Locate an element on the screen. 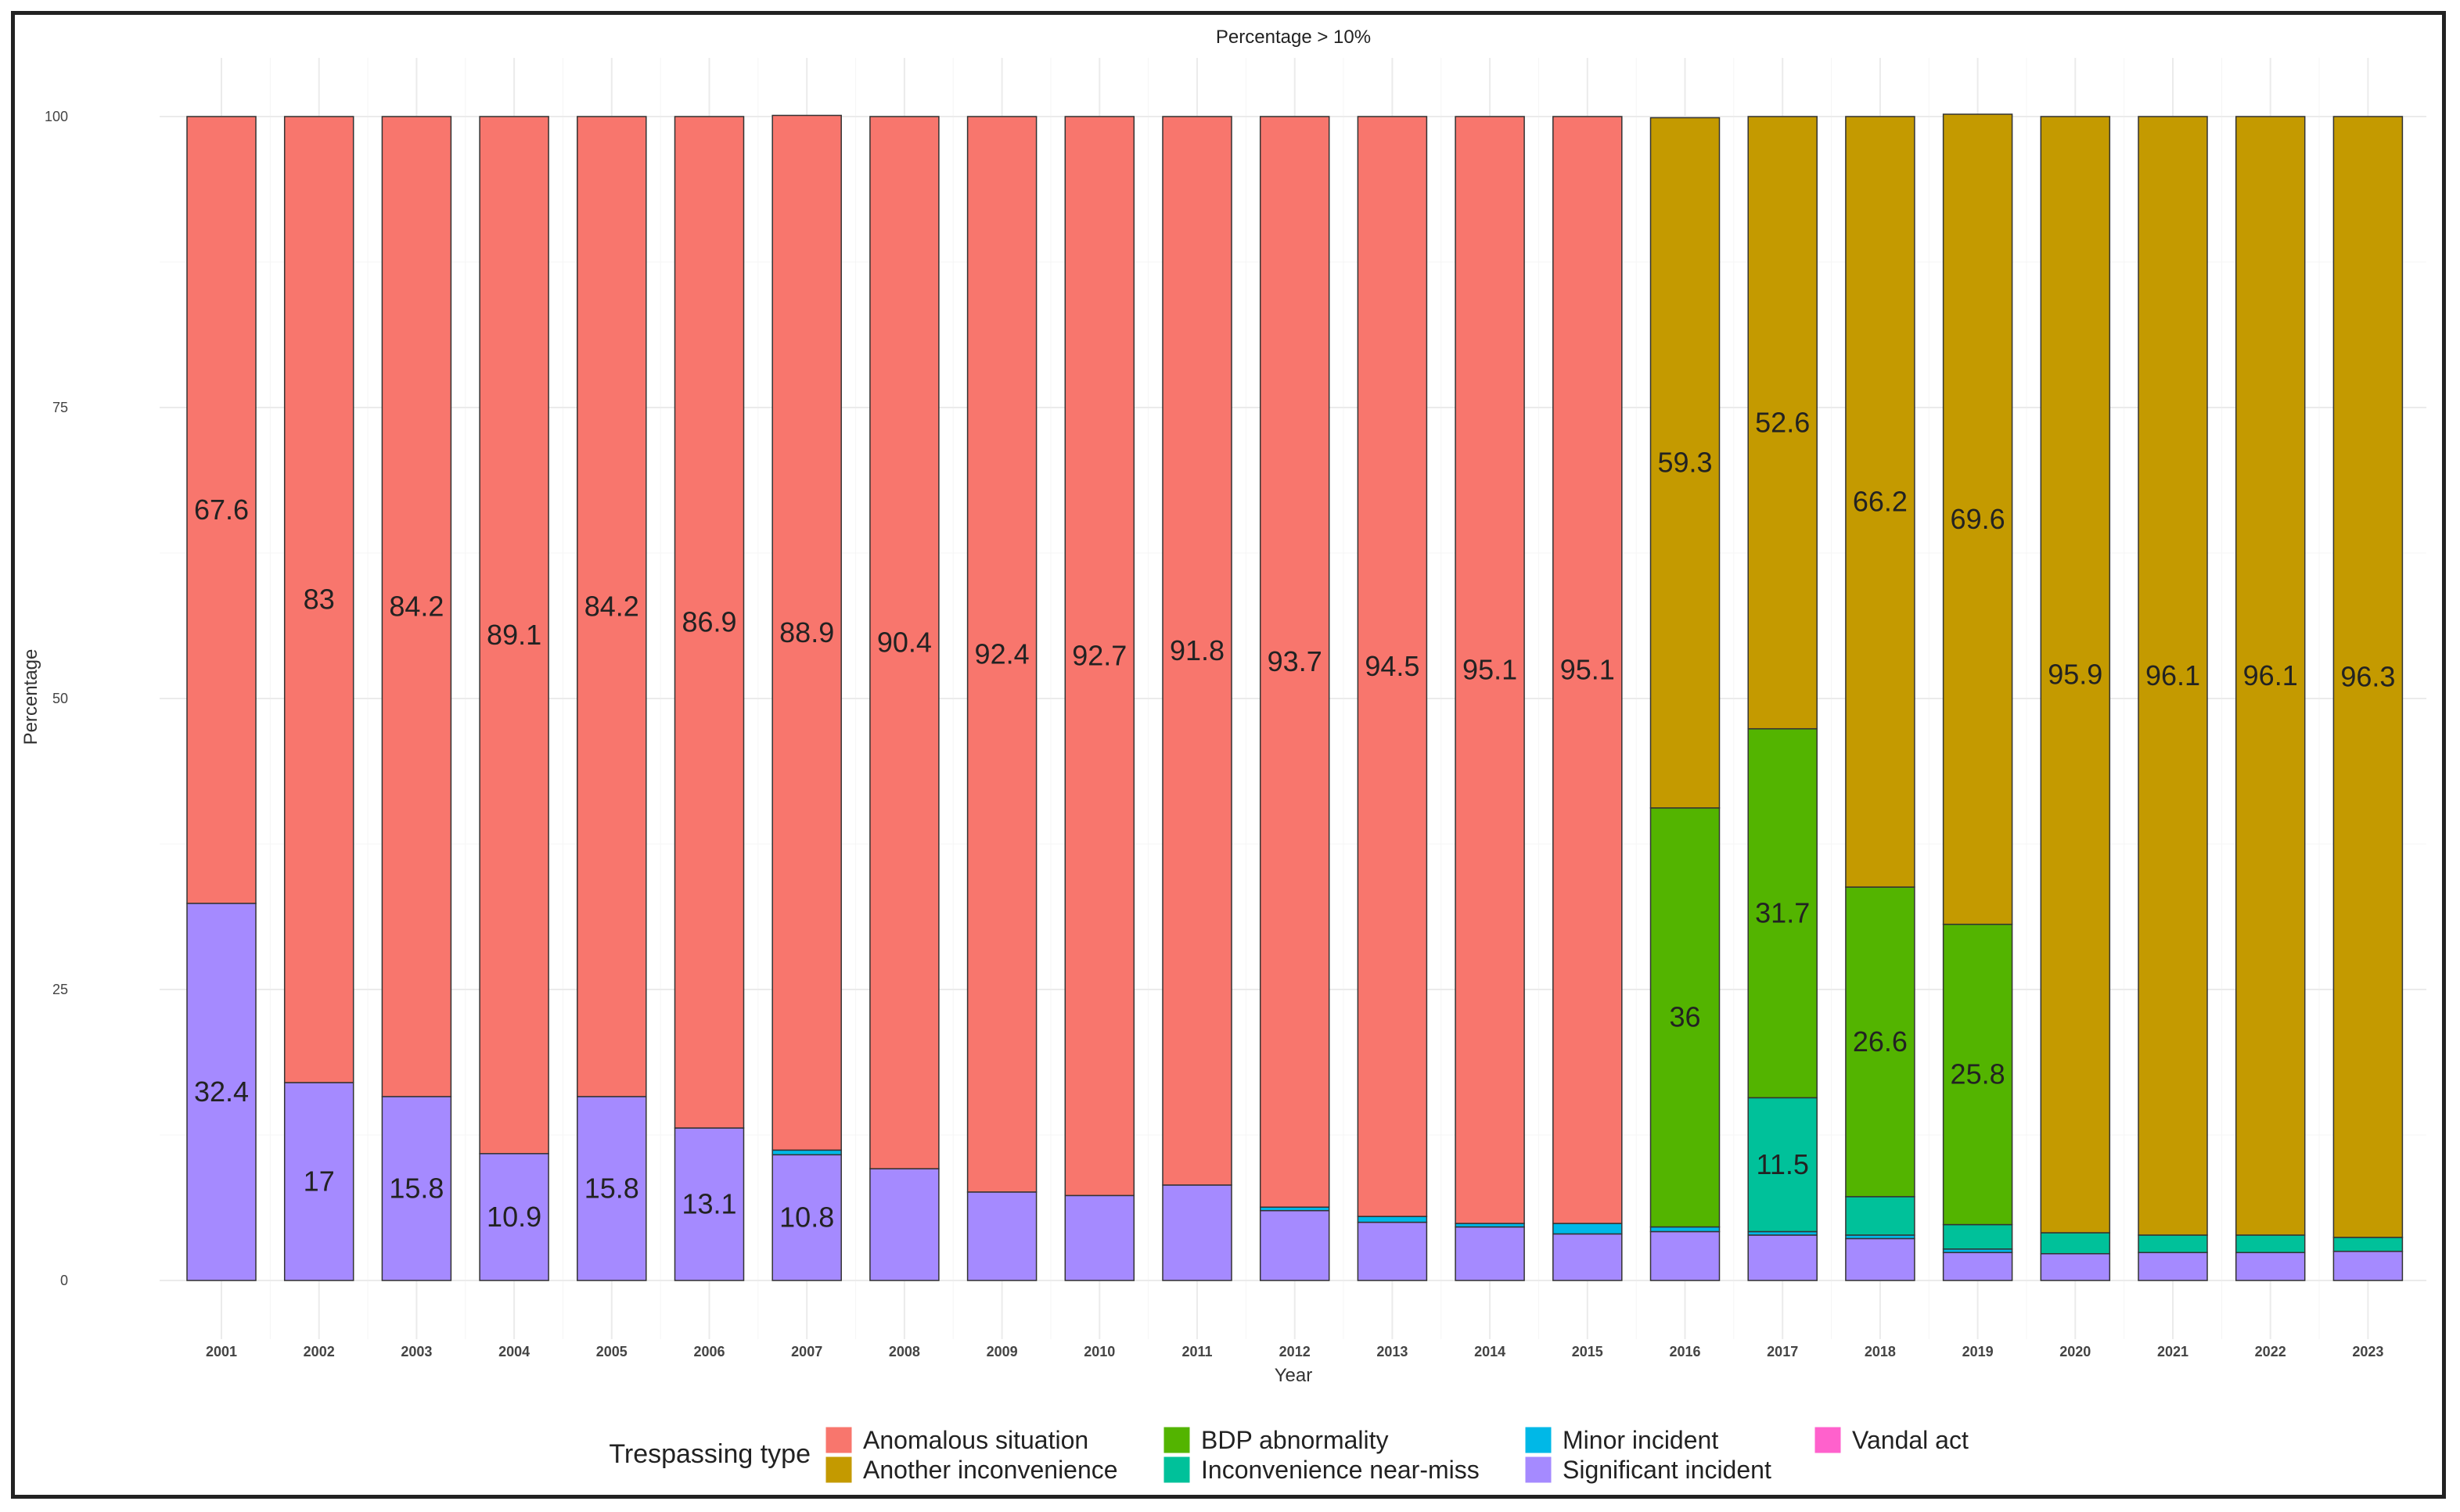 The width and height of the screenshot is (2460, 1512). data-label-2021-another-inconvenience: 96.1 is located at coordinates (2172, 675).